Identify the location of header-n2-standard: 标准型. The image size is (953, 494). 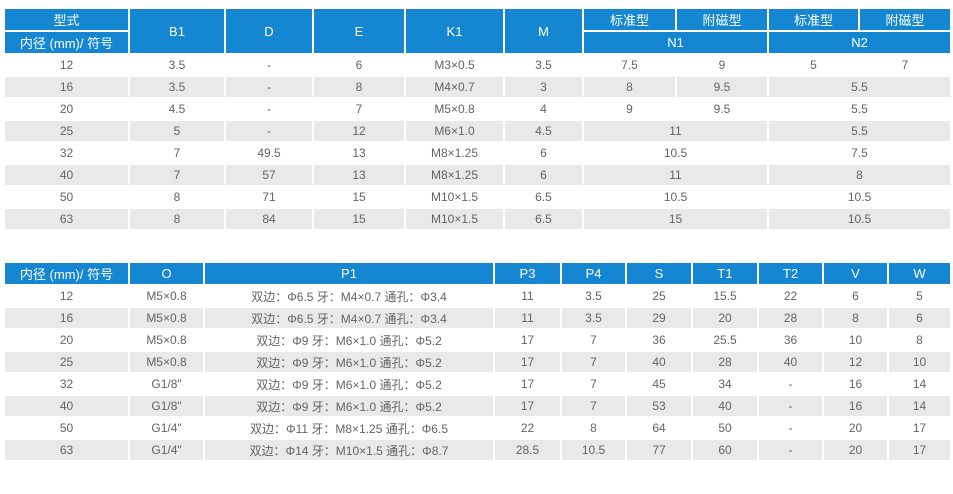
(813, 19).